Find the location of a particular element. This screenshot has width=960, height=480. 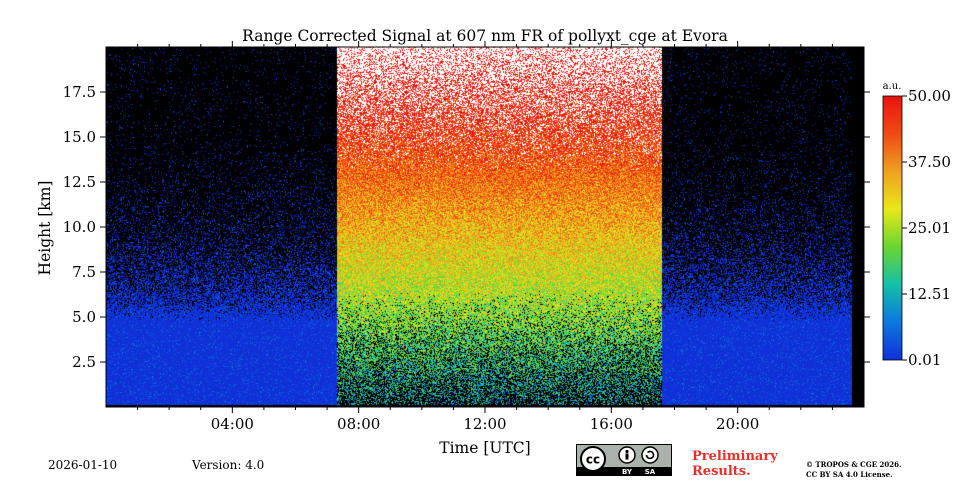

preliminary-results-note: Preliminary Results. is located at coordinates (747, 464).